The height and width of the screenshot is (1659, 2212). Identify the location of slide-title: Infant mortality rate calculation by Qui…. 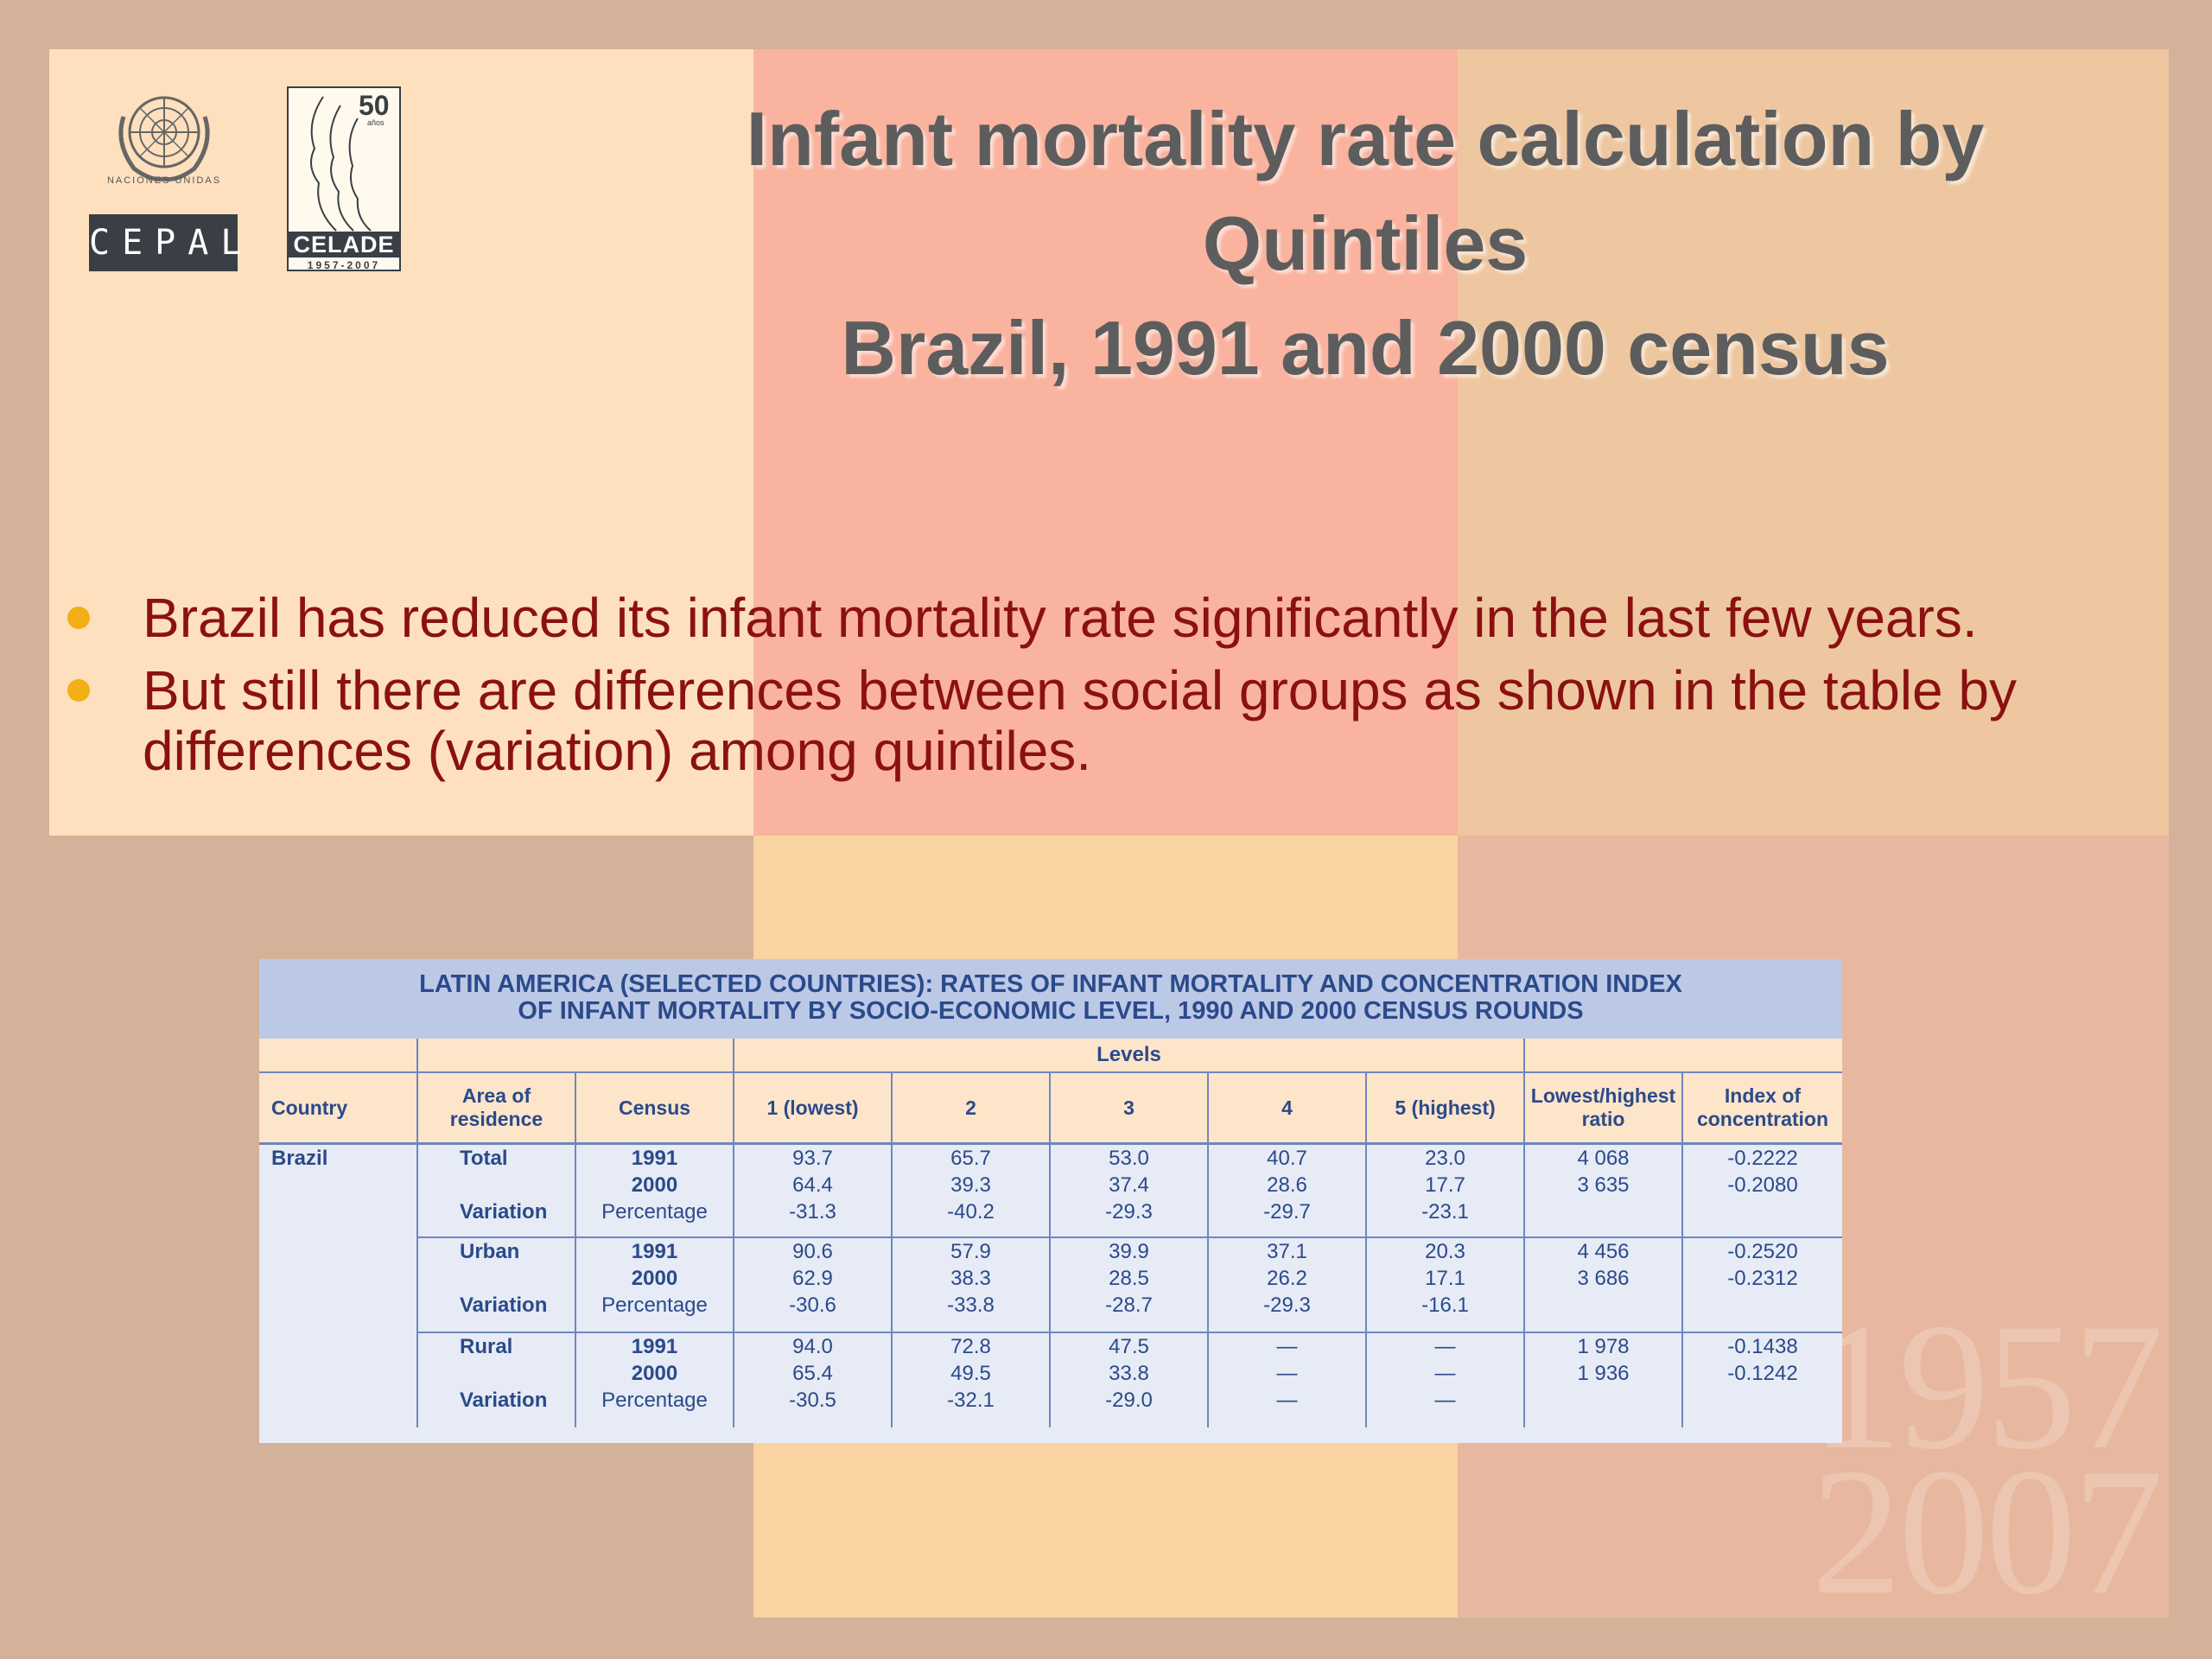
(1365, 243).